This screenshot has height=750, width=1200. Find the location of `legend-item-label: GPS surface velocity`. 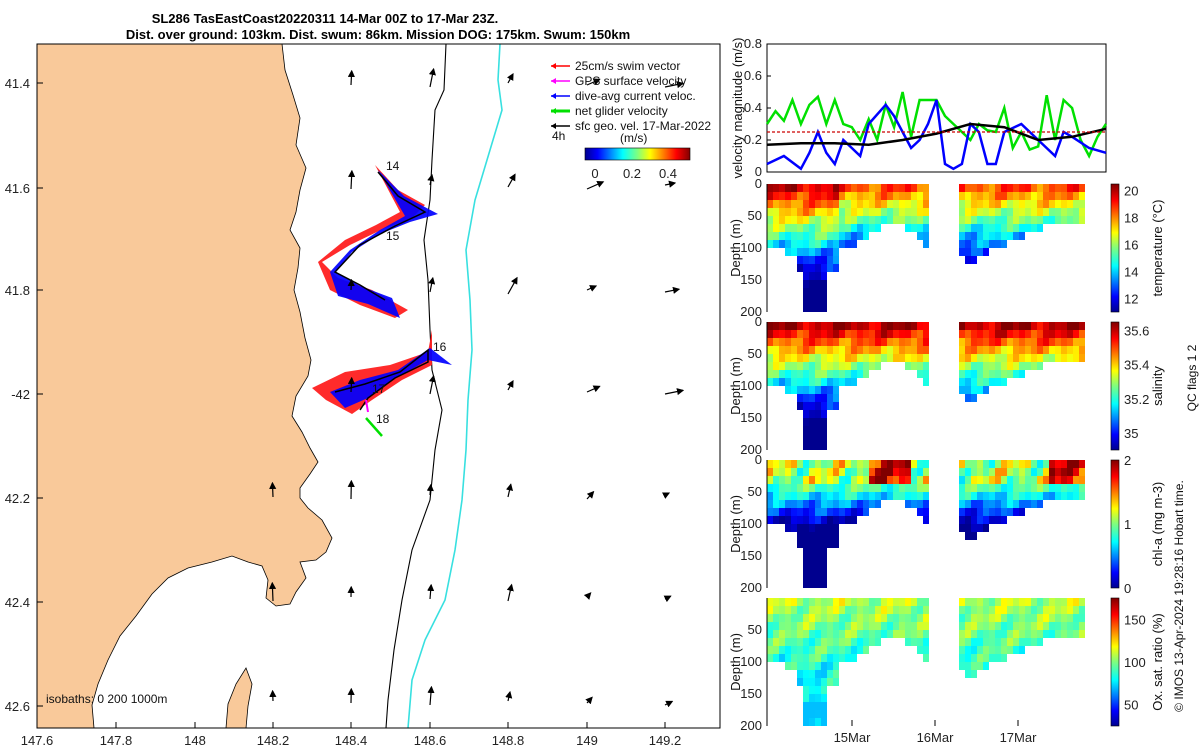

legend-item-label: GPS surface velocity is located at coordinates (630, 81).